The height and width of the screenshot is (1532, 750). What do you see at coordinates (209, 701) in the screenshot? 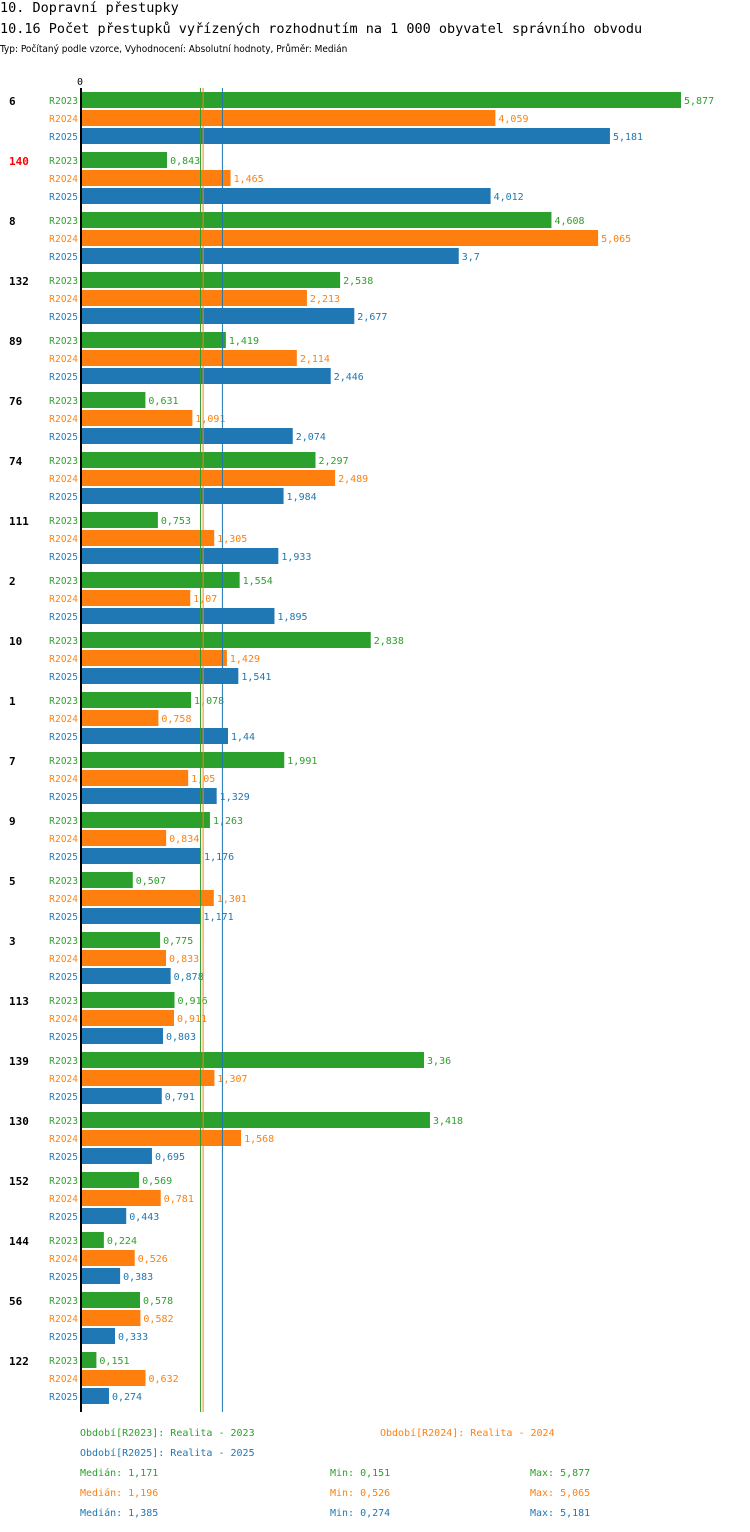
I see `value-label-r2023: 1,078` at bounding box center [209, 701].